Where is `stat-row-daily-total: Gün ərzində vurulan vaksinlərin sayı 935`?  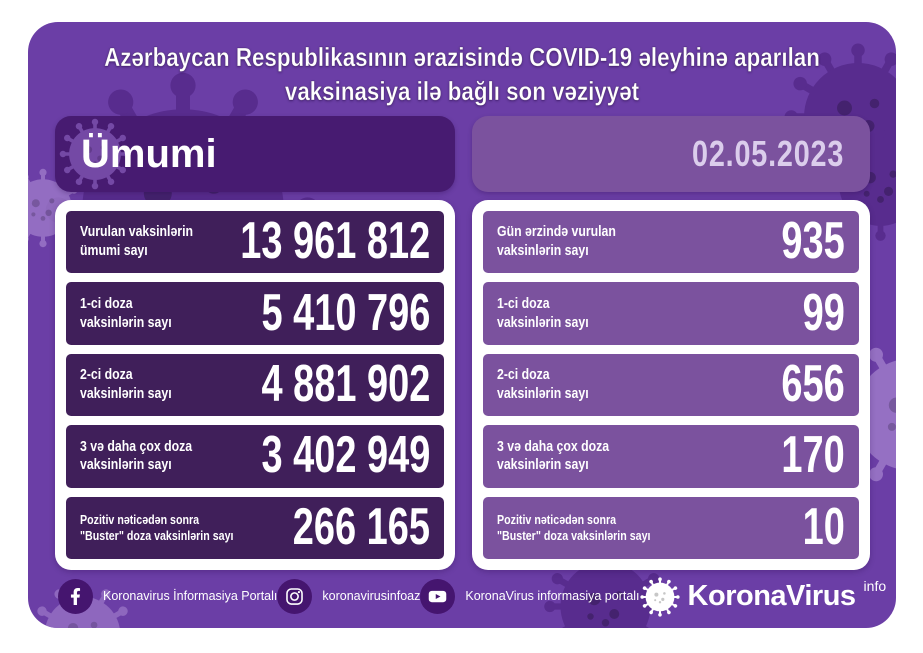 stat-row-daily-total: Gün ərzində vurulan vaksinlərin sayı 935 is located at coordinates (671, 242).